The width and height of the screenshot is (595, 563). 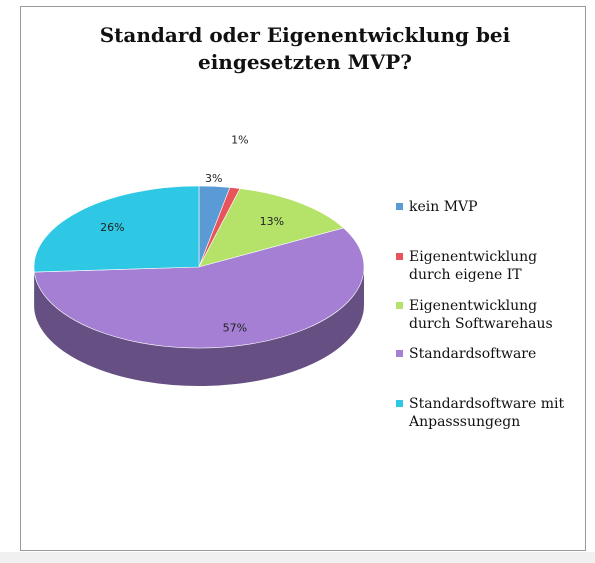 I want to click on legend-item-standardsoftware: Standardsoftware, so click(x=466, y=354).